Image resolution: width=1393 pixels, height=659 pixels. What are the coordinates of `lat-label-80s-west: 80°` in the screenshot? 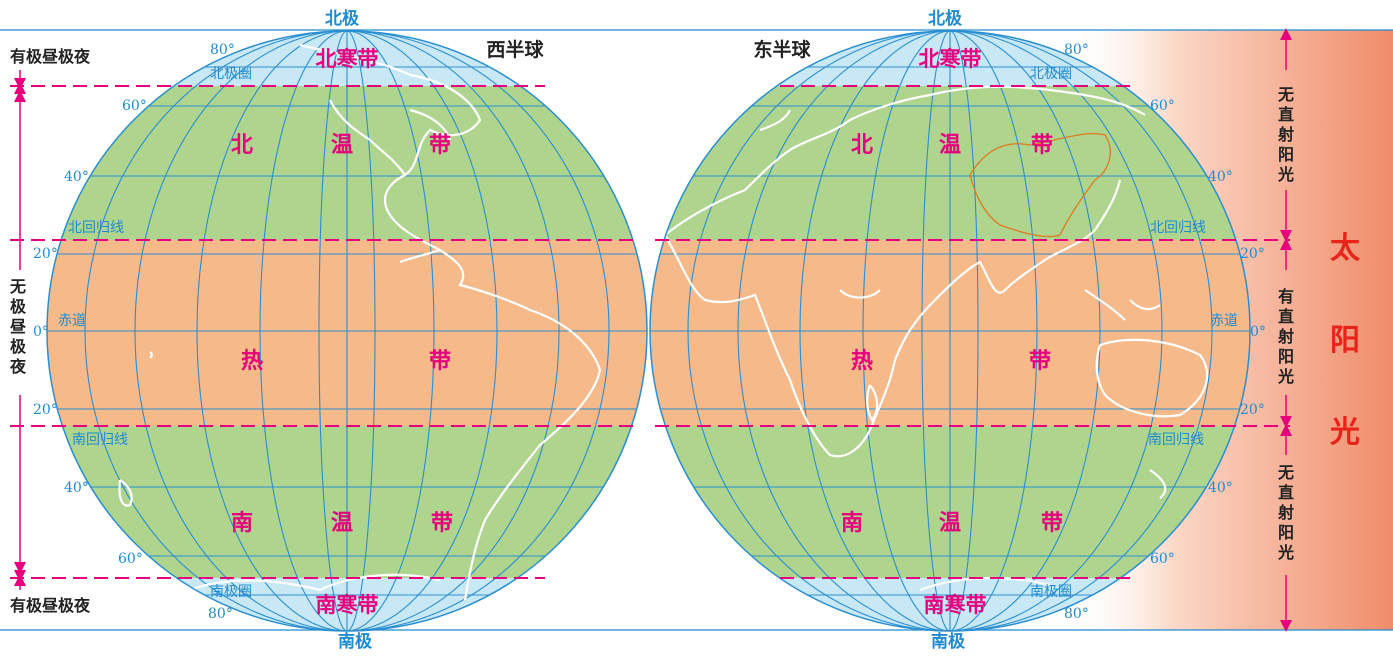 It's located at (220, 614).